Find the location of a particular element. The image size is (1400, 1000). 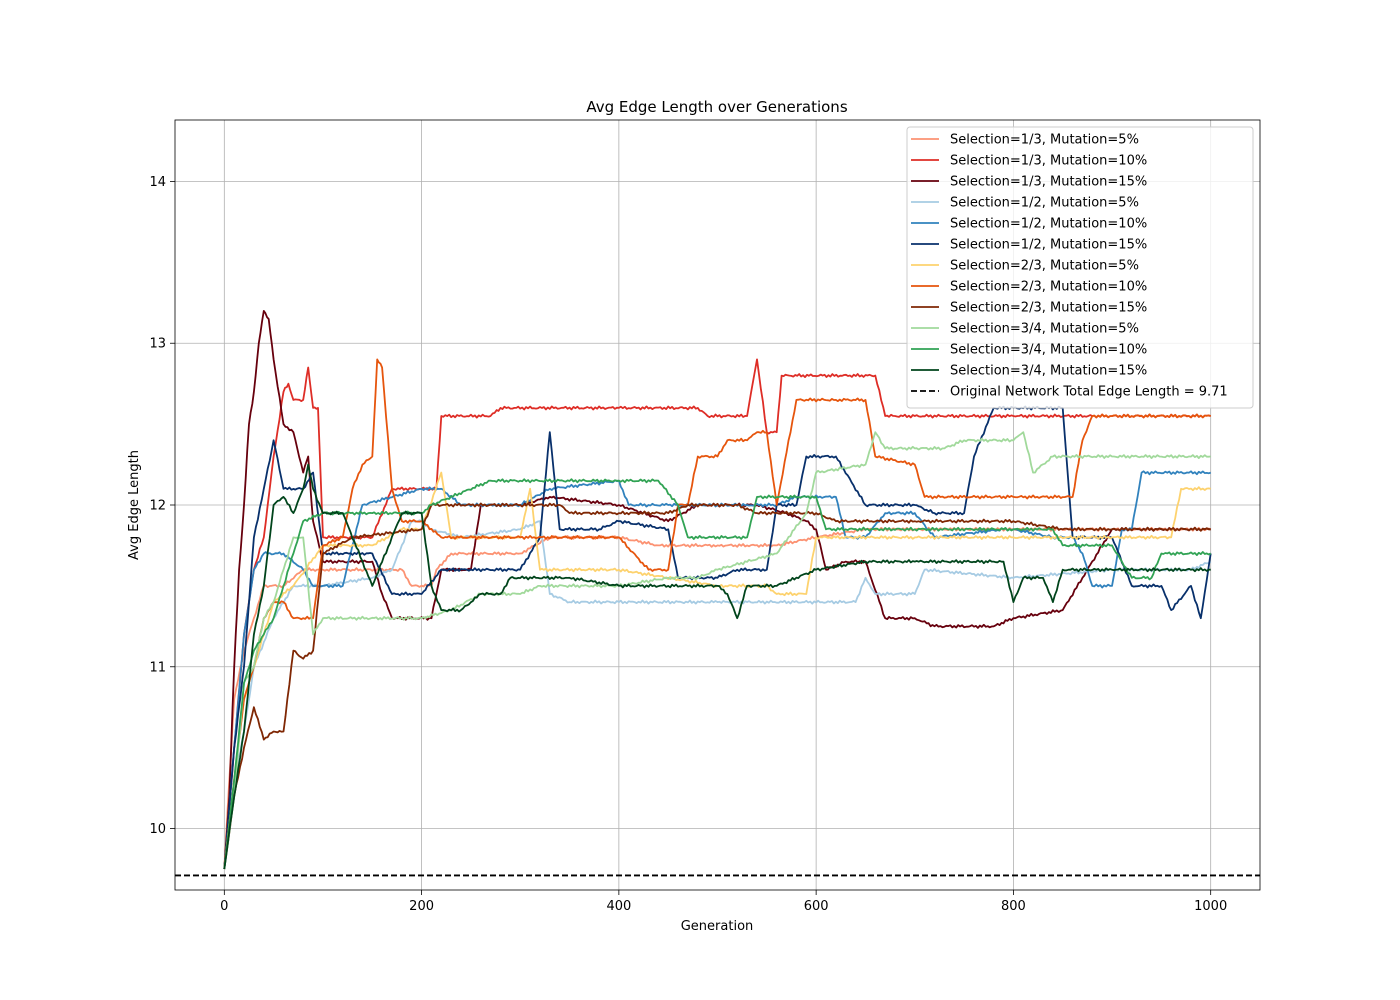

legend-label: Selection=3/4, Mutation=15% is located at coordinates (1048, 371).